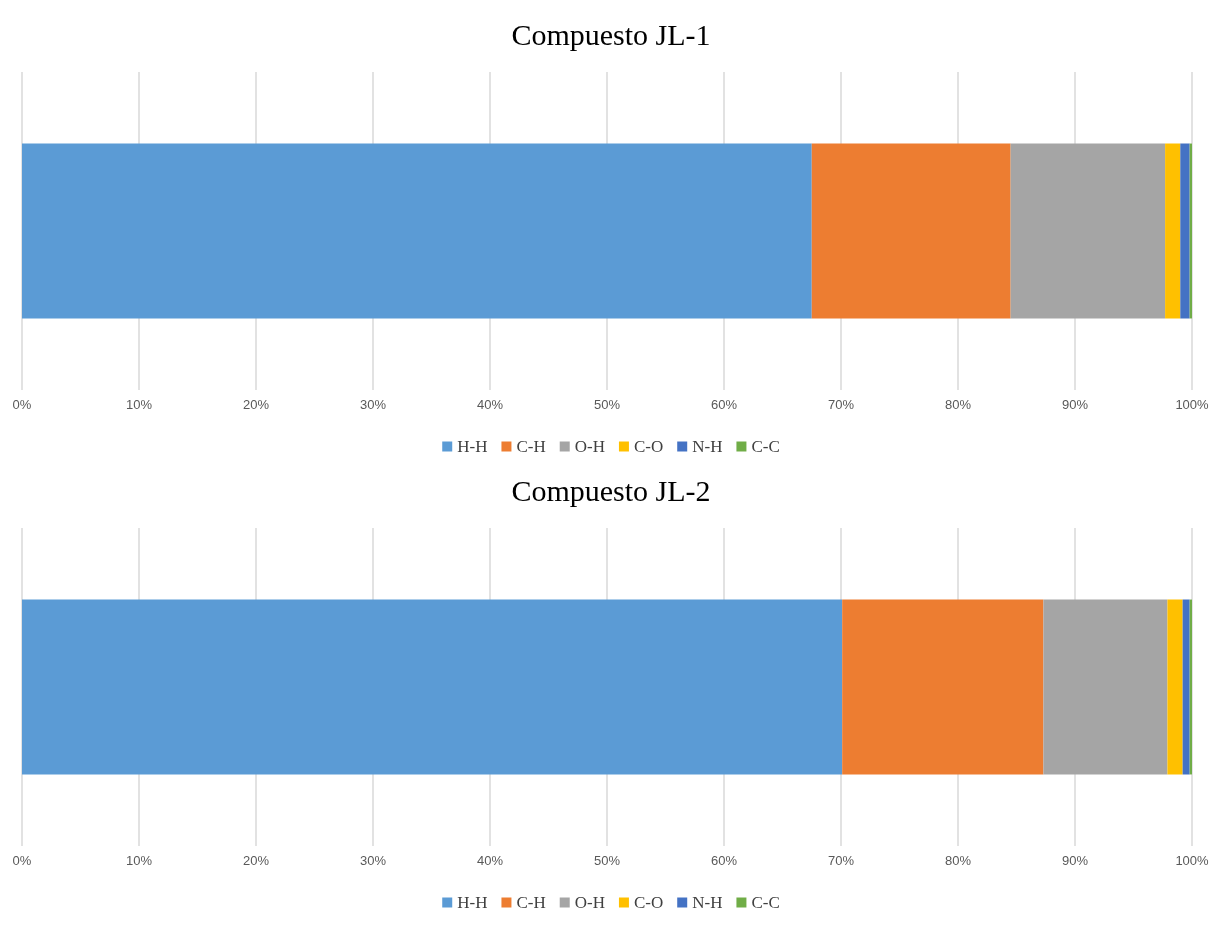  What do you see at coordinates (611, 34) in the screenshot?
I see `chart-title: Compuesto JL-1` at bounding box center [611, 34].